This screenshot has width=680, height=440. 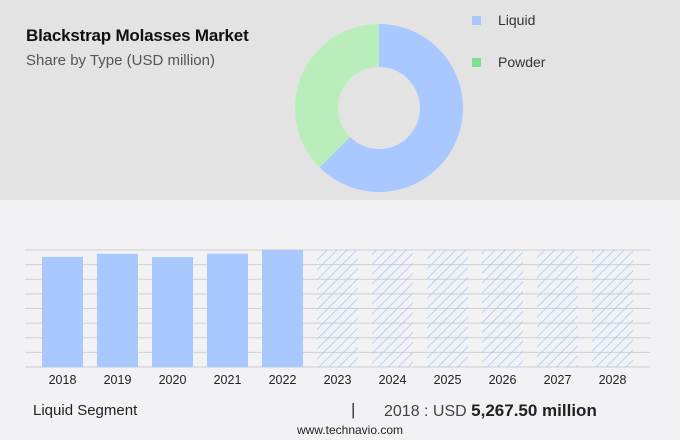 I want to click on bar-2020, so click(x=172, y=312).